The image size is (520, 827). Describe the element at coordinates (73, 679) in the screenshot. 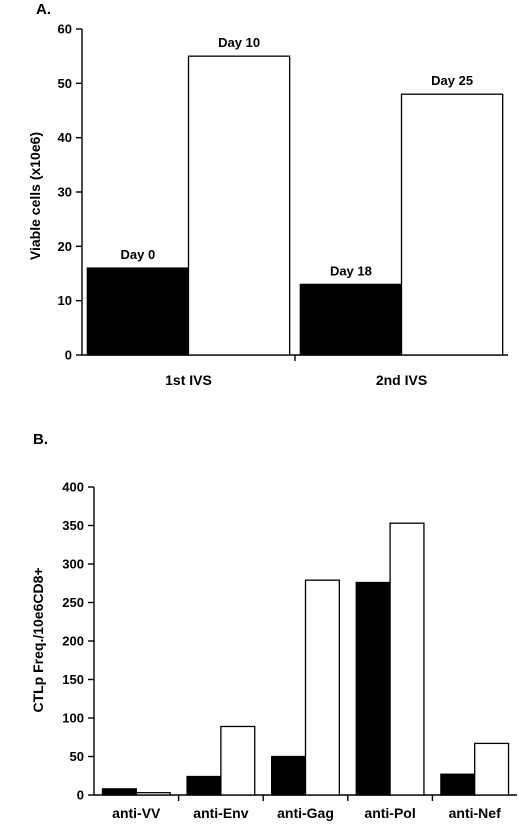

I see `y-tick-label: 150` at that location.